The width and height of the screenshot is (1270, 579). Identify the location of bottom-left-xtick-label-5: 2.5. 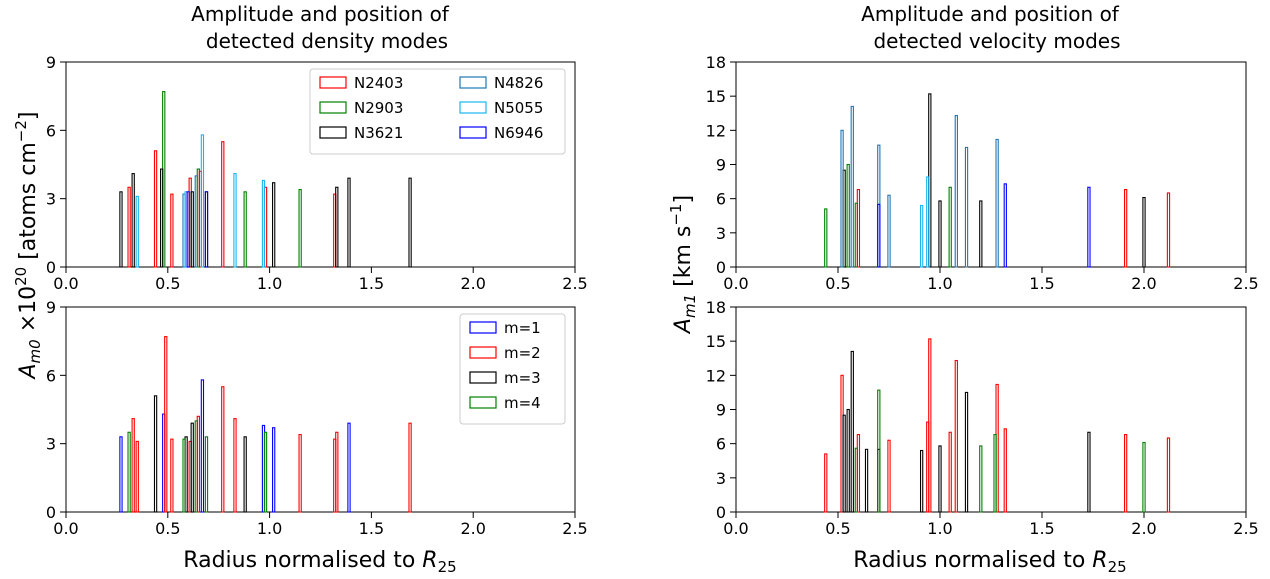
(574, 528).